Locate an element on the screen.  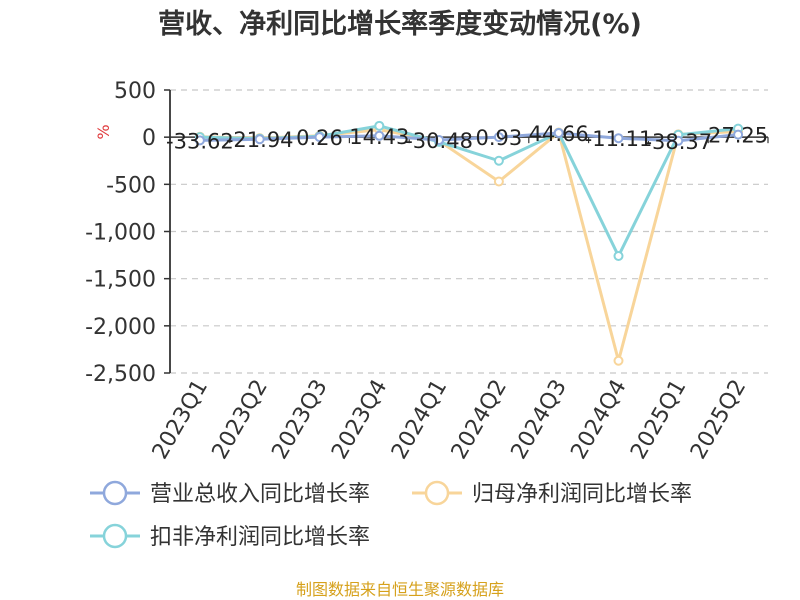
data-label: 0.26 is located at coordinates (319, 138).